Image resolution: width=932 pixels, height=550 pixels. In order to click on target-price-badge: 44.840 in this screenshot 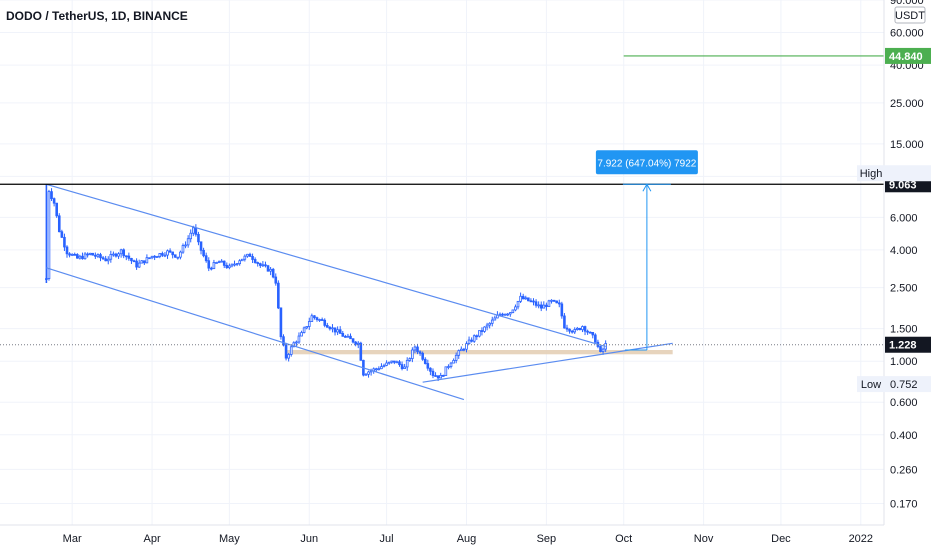, I will do `click(906, 57)`.